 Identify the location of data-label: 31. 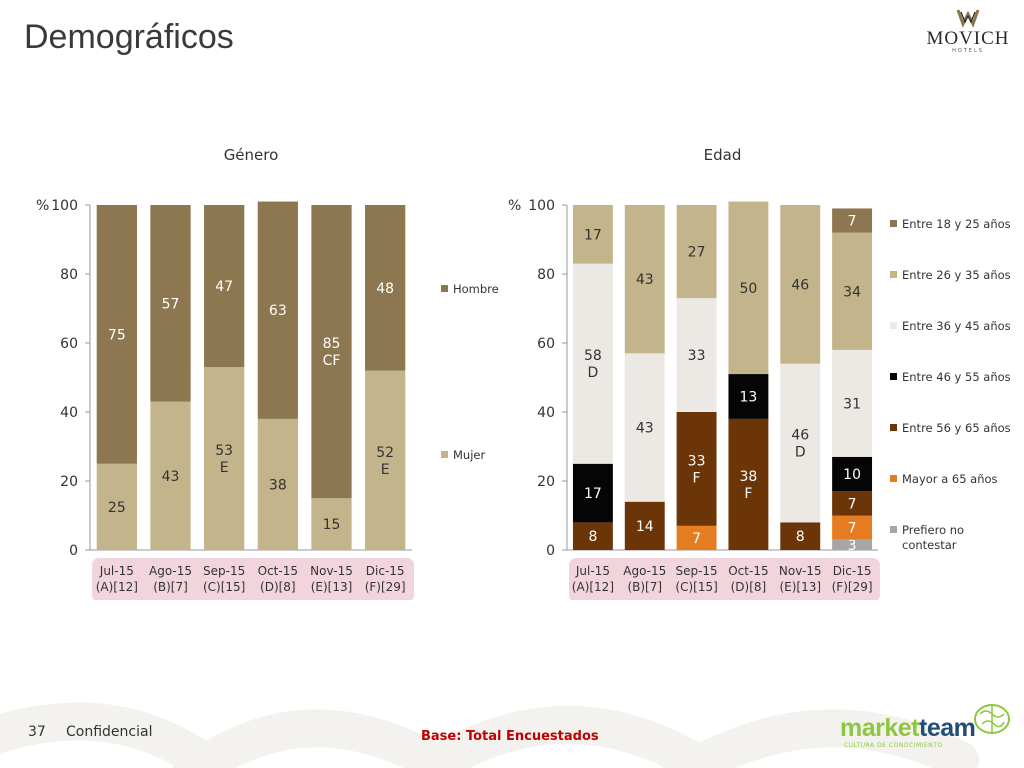
(852, 404).